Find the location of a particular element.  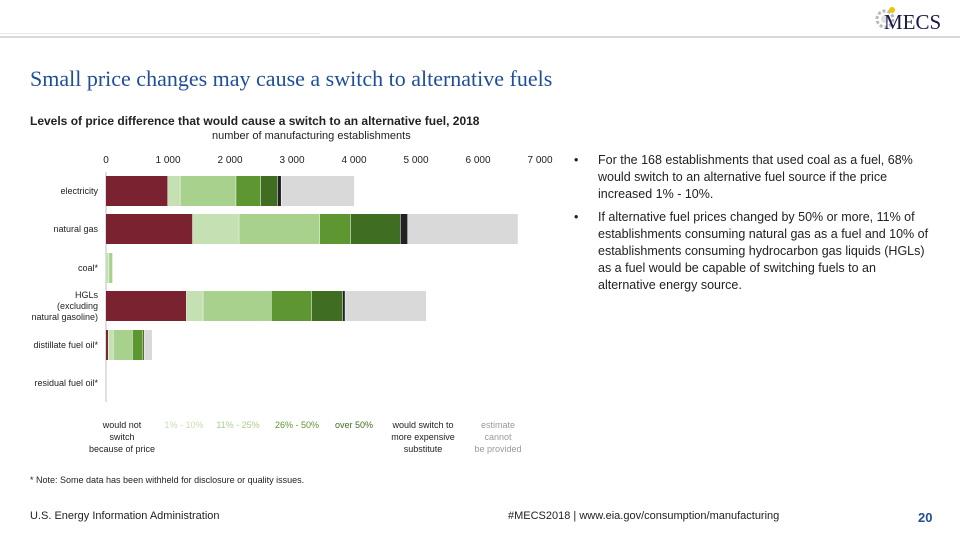

page-number: 20 is located at coordinates (925, 517).